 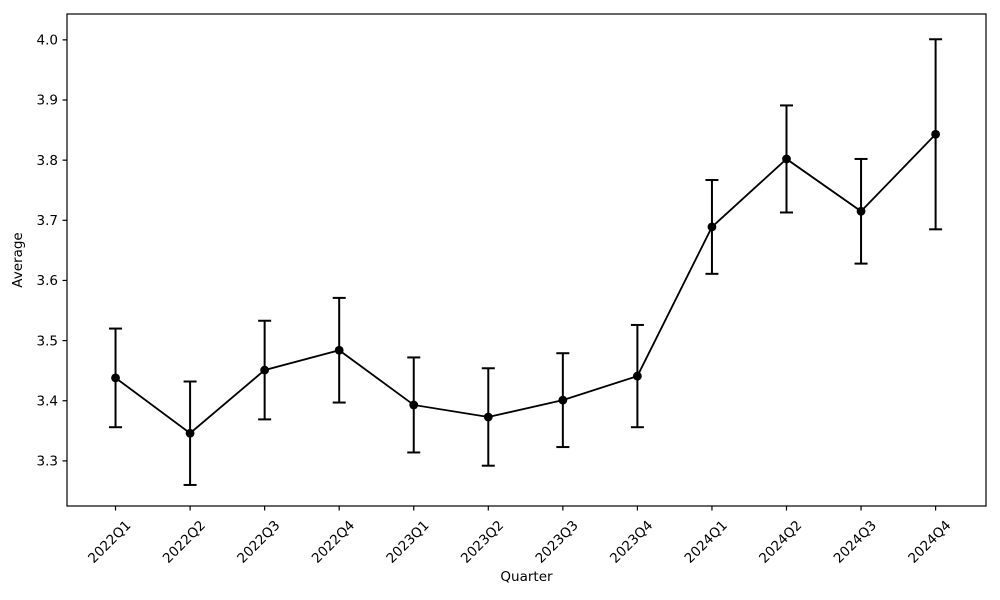 What do you see at coordinates (18, 259) in the screenshot?
I see `y-axis-label: Average` at bounding box center [18, 259].